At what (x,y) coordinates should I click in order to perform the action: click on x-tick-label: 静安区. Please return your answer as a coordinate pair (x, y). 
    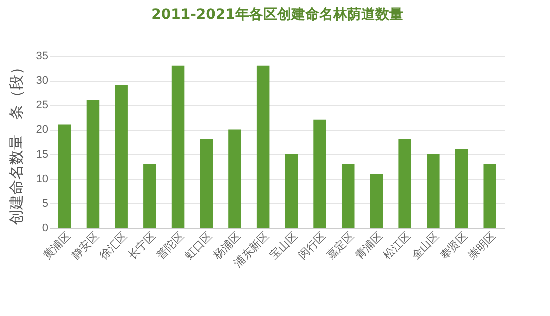
    Looking at the image, I should click on (85, 246).